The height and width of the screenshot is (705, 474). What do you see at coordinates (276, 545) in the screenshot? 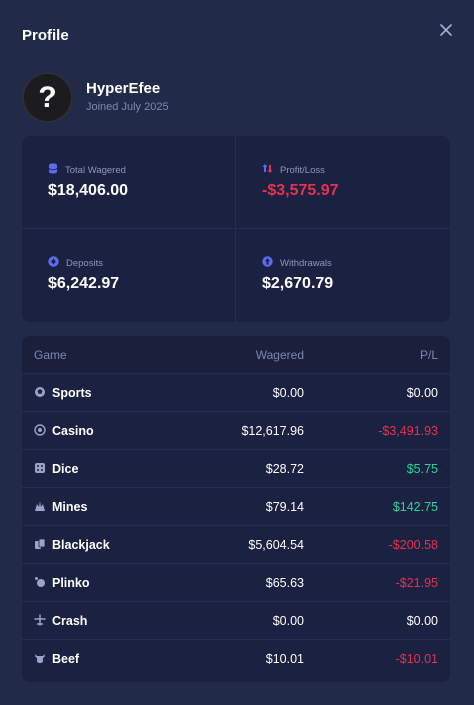
I see `wagered-value: $5,604.54` at bounding box center [276, 545].